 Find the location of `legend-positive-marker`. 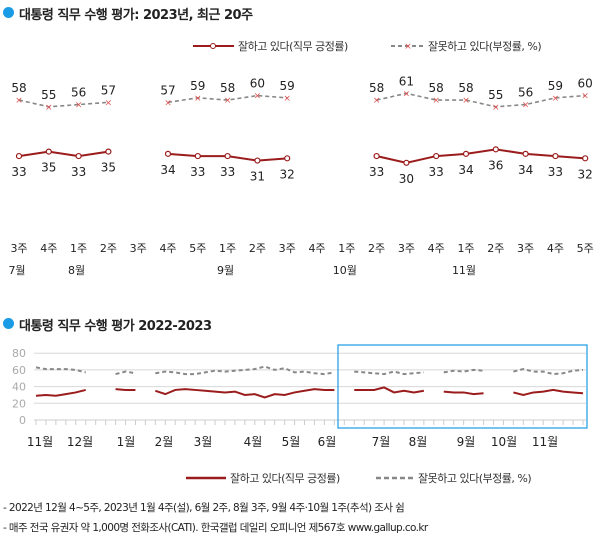

legend-positive-marker is located at coordinates (213, 46).